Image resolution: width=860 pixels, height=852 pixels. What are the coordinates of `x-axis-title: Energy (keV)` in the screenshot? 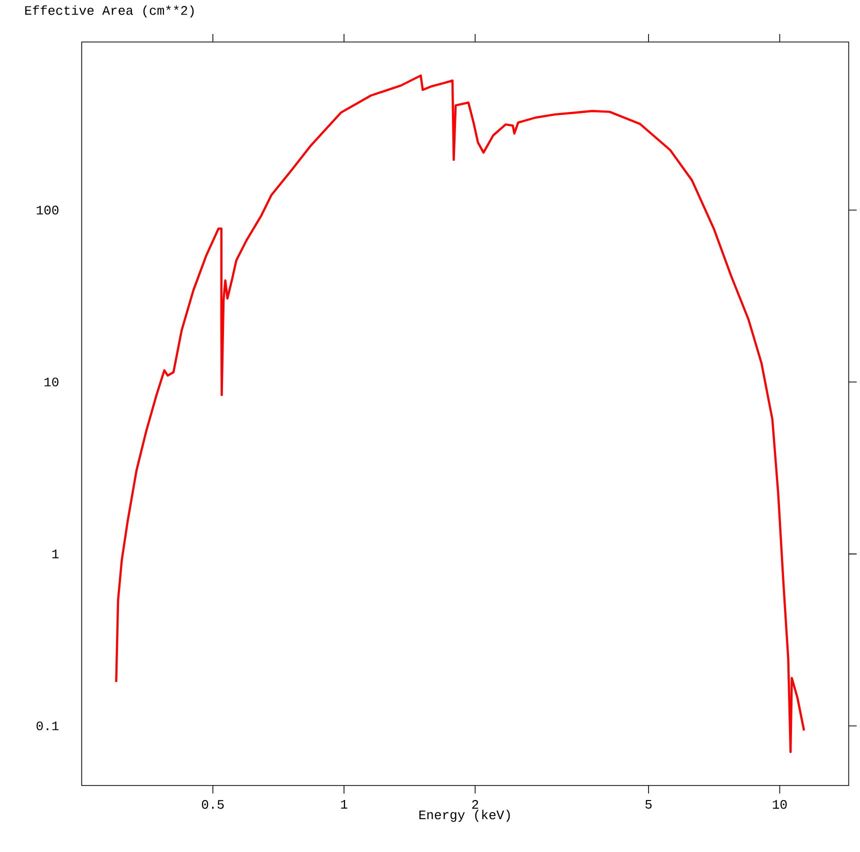 It's located at (464, 816).